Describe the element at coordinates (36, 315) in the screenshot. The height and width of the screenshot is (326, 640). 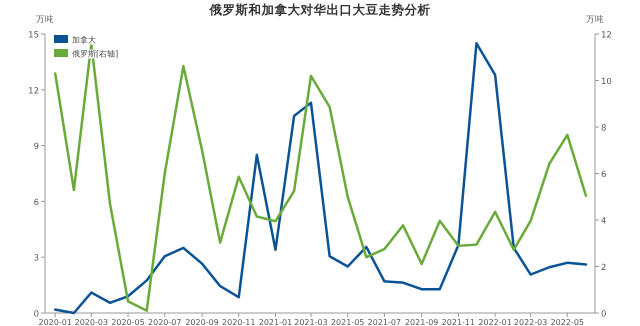
I see `y-tick-label: 0` at that location.